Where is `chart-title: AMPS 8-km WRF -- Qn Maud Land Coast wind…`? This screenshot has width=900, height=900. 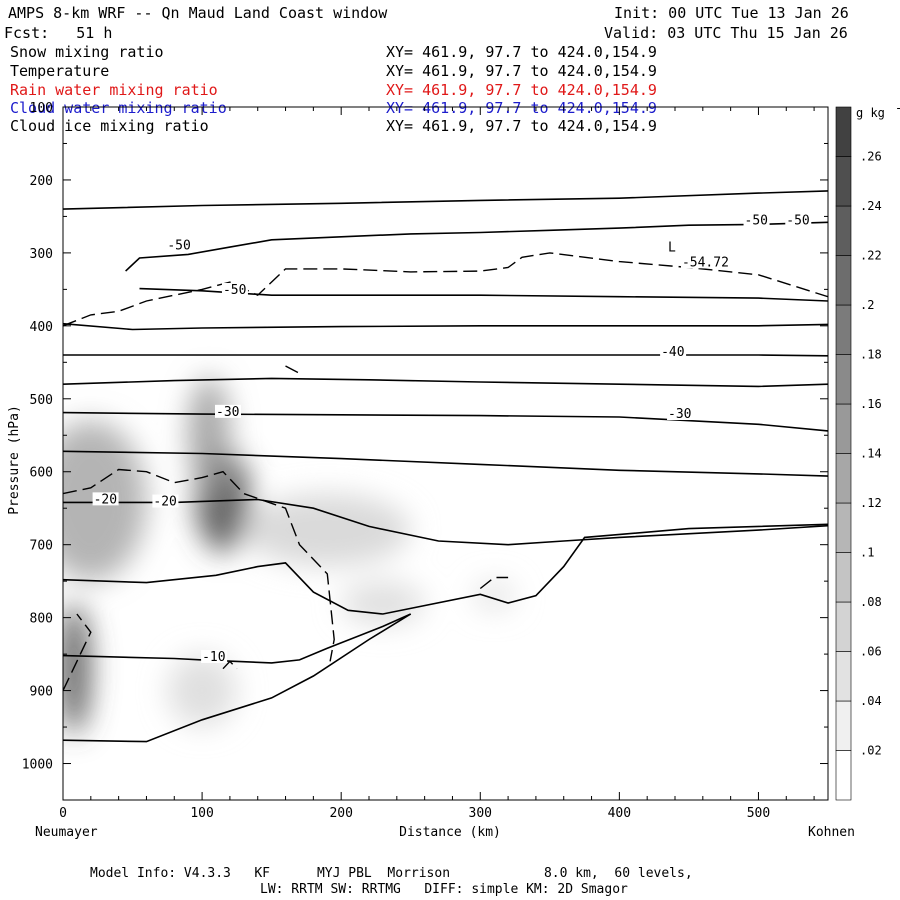
chart-title: AMPS 8-km WRF -- Qn Maud Land Coast wind… is located at coordinates (198, 13).